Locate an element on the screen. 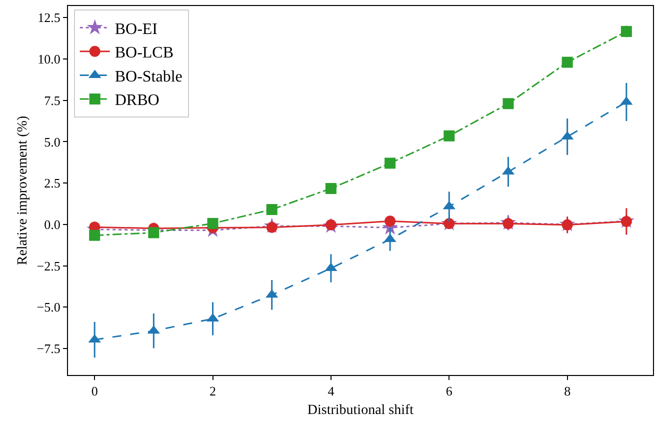 The height and width of the screenshot is (429, 667). x-tick-label: 4 is located at coordinates (331, 391).